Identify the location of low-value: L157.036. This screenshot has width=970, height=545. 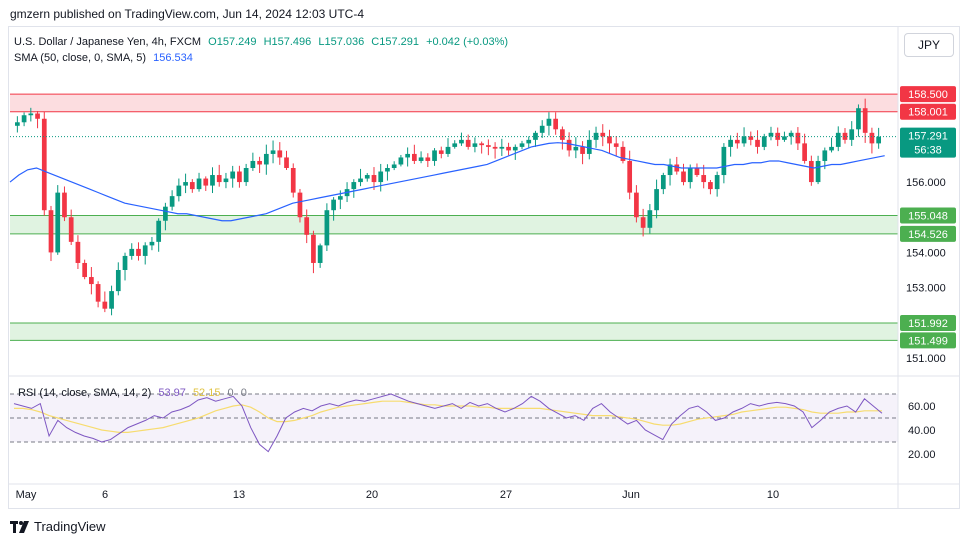
(341, 42).